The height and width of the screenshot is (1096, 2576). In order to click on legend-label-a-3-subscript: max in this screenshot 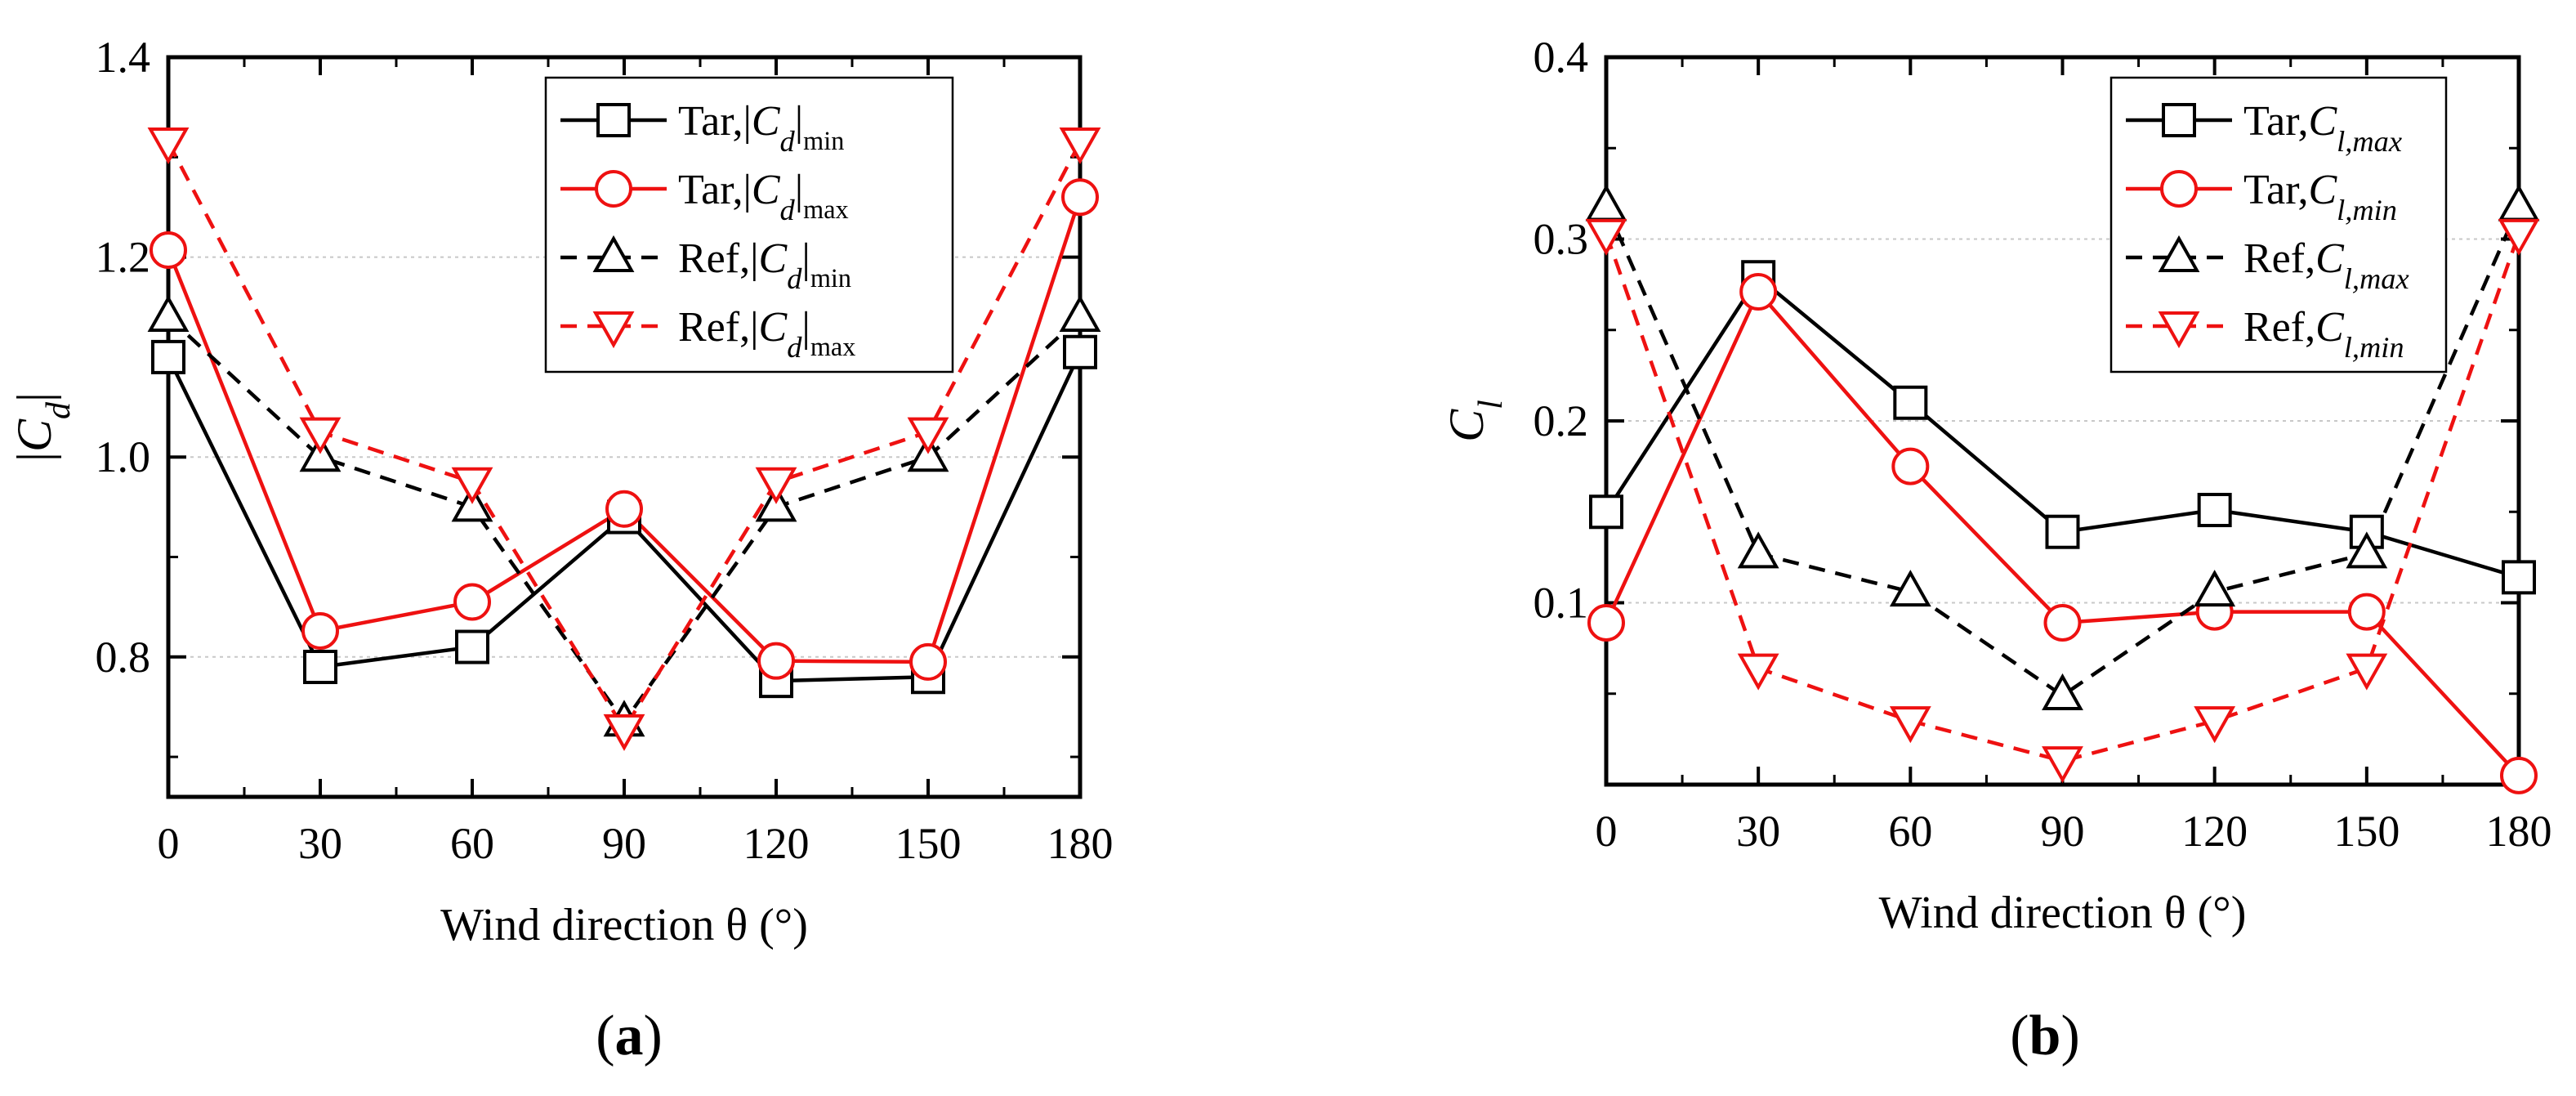, I will do `click(833, 346)`.